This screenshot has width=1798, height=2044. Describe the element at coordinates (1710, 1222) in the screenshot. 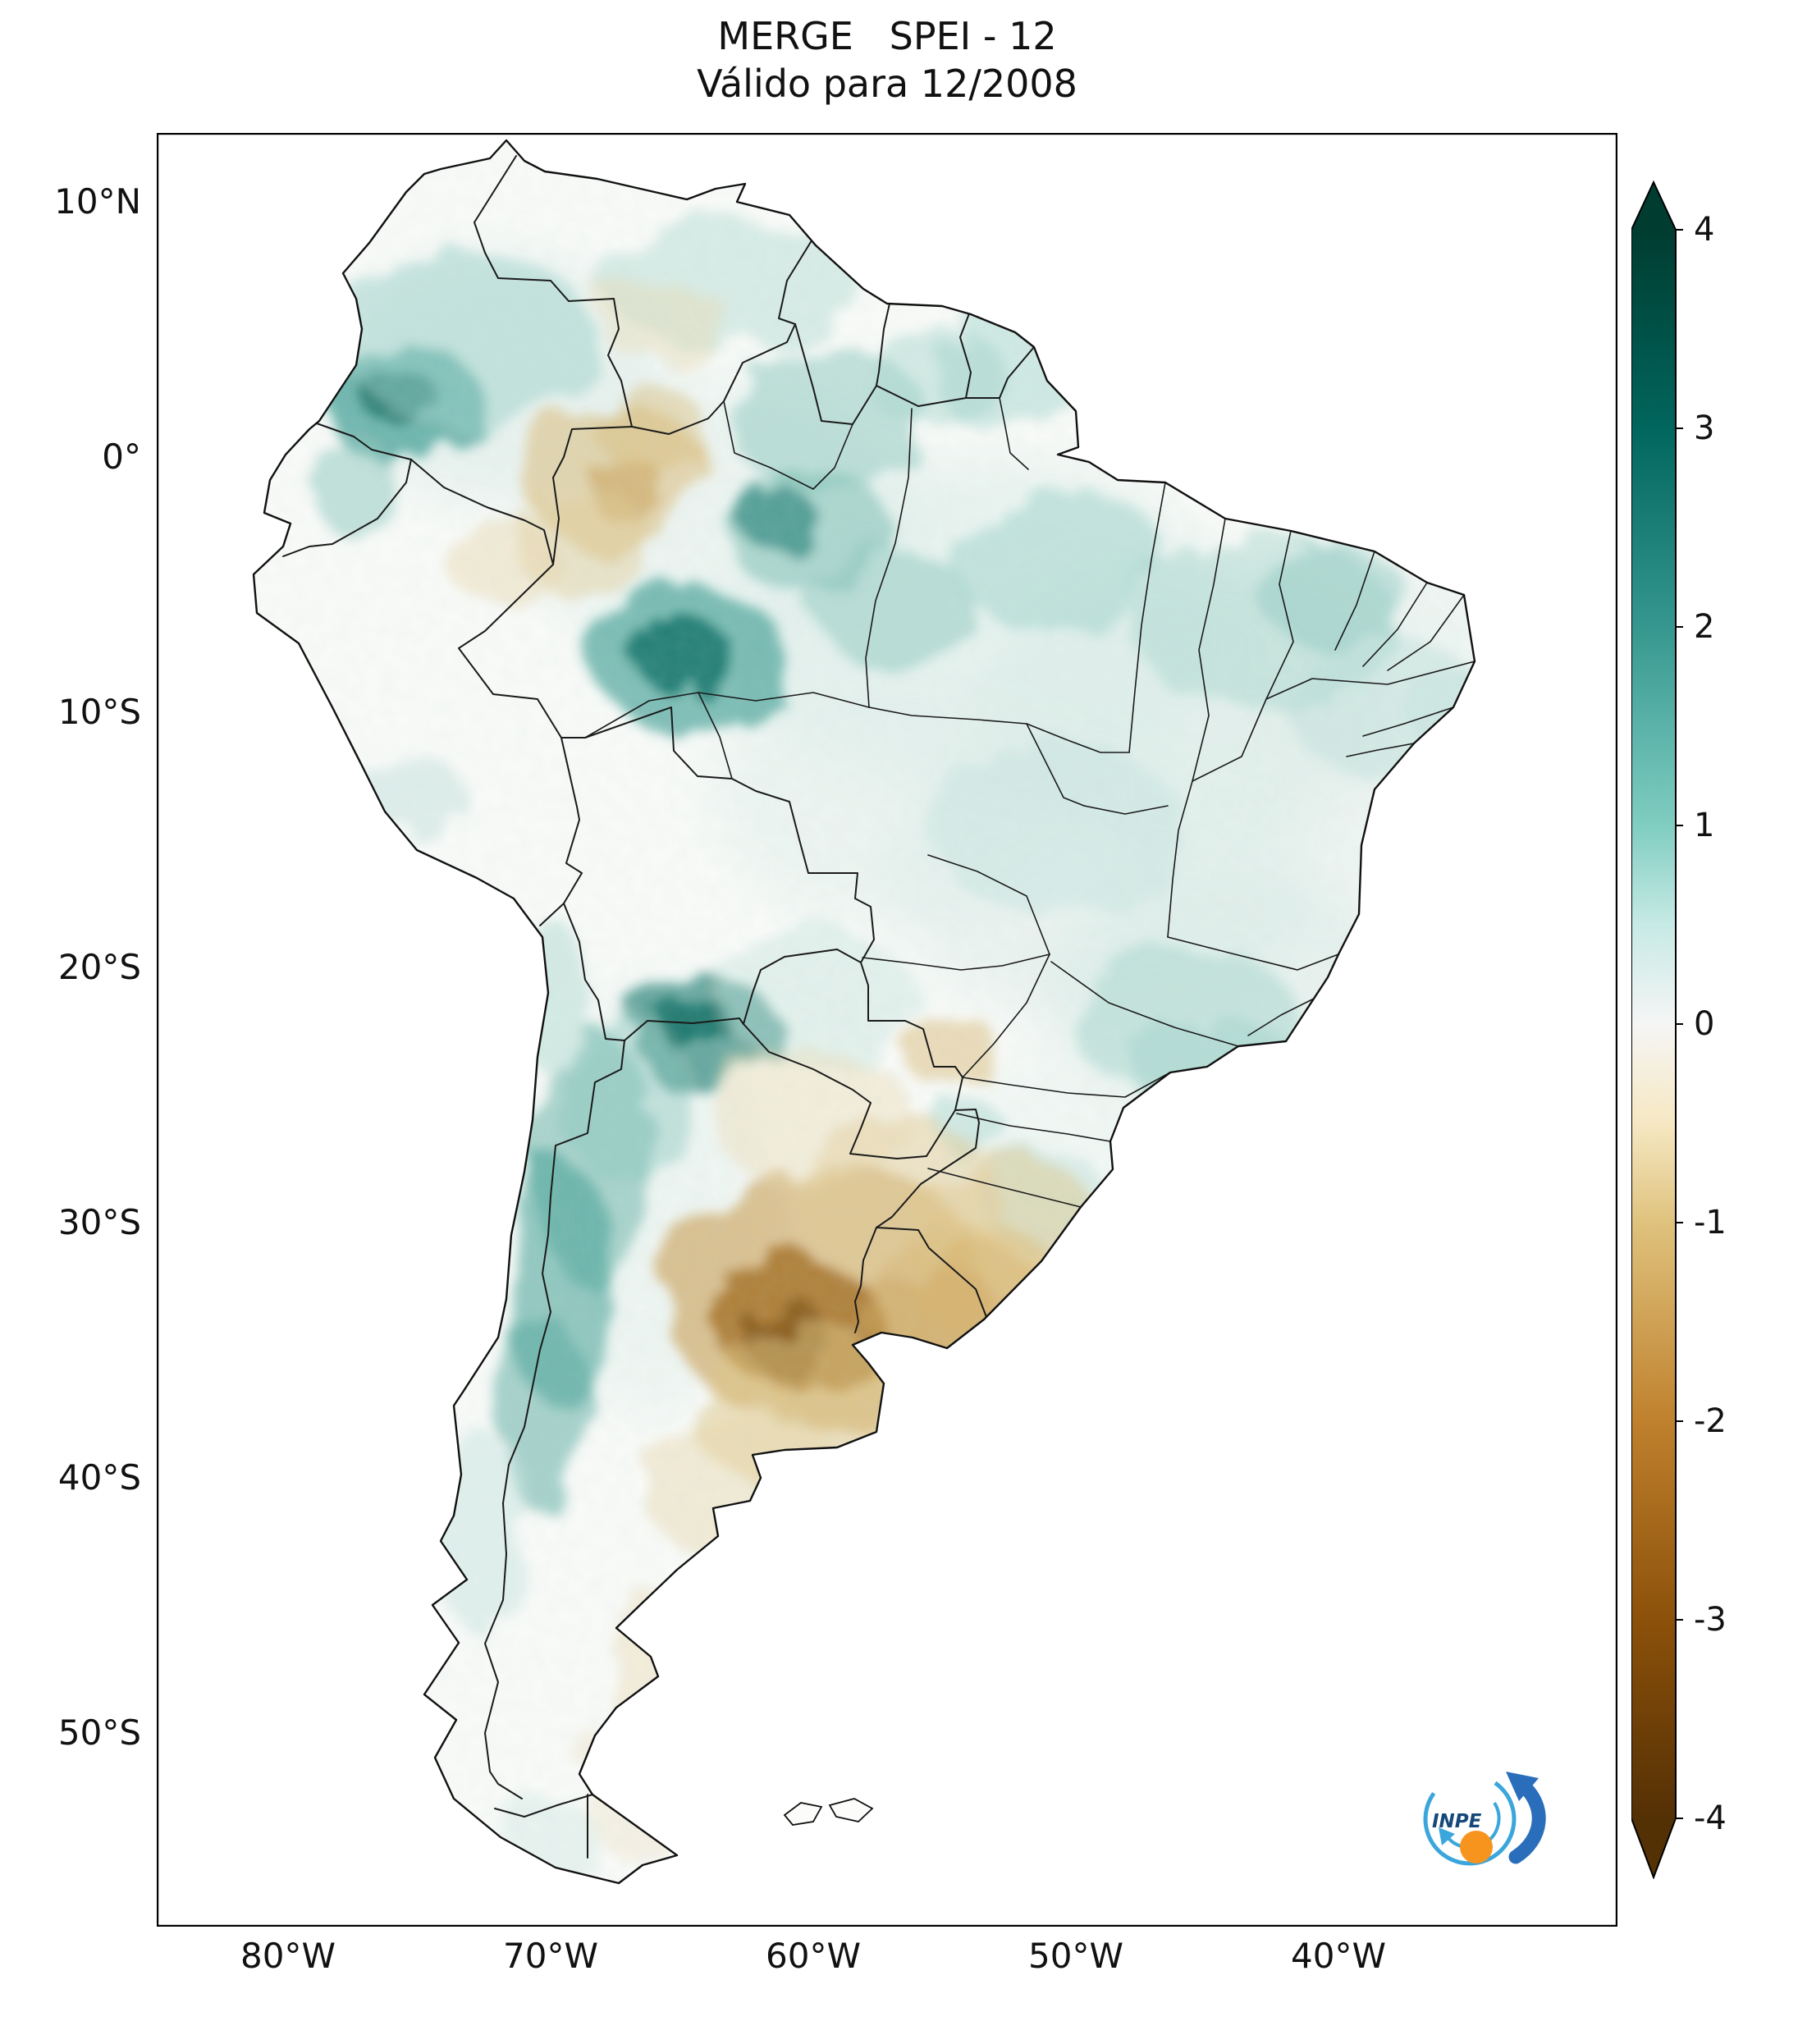

I see `cbar-tick-m1: -1` at that location.